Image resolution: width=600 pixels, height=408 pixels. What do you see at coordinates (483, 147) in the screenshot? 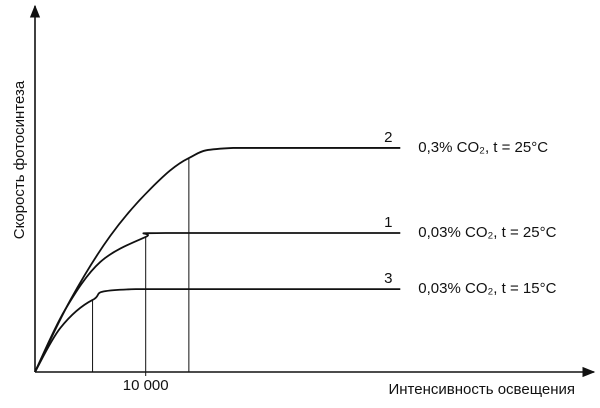
I see `legend-entry: 0,3% CO₂, t = 25°C` at bounding box center [483, 147].